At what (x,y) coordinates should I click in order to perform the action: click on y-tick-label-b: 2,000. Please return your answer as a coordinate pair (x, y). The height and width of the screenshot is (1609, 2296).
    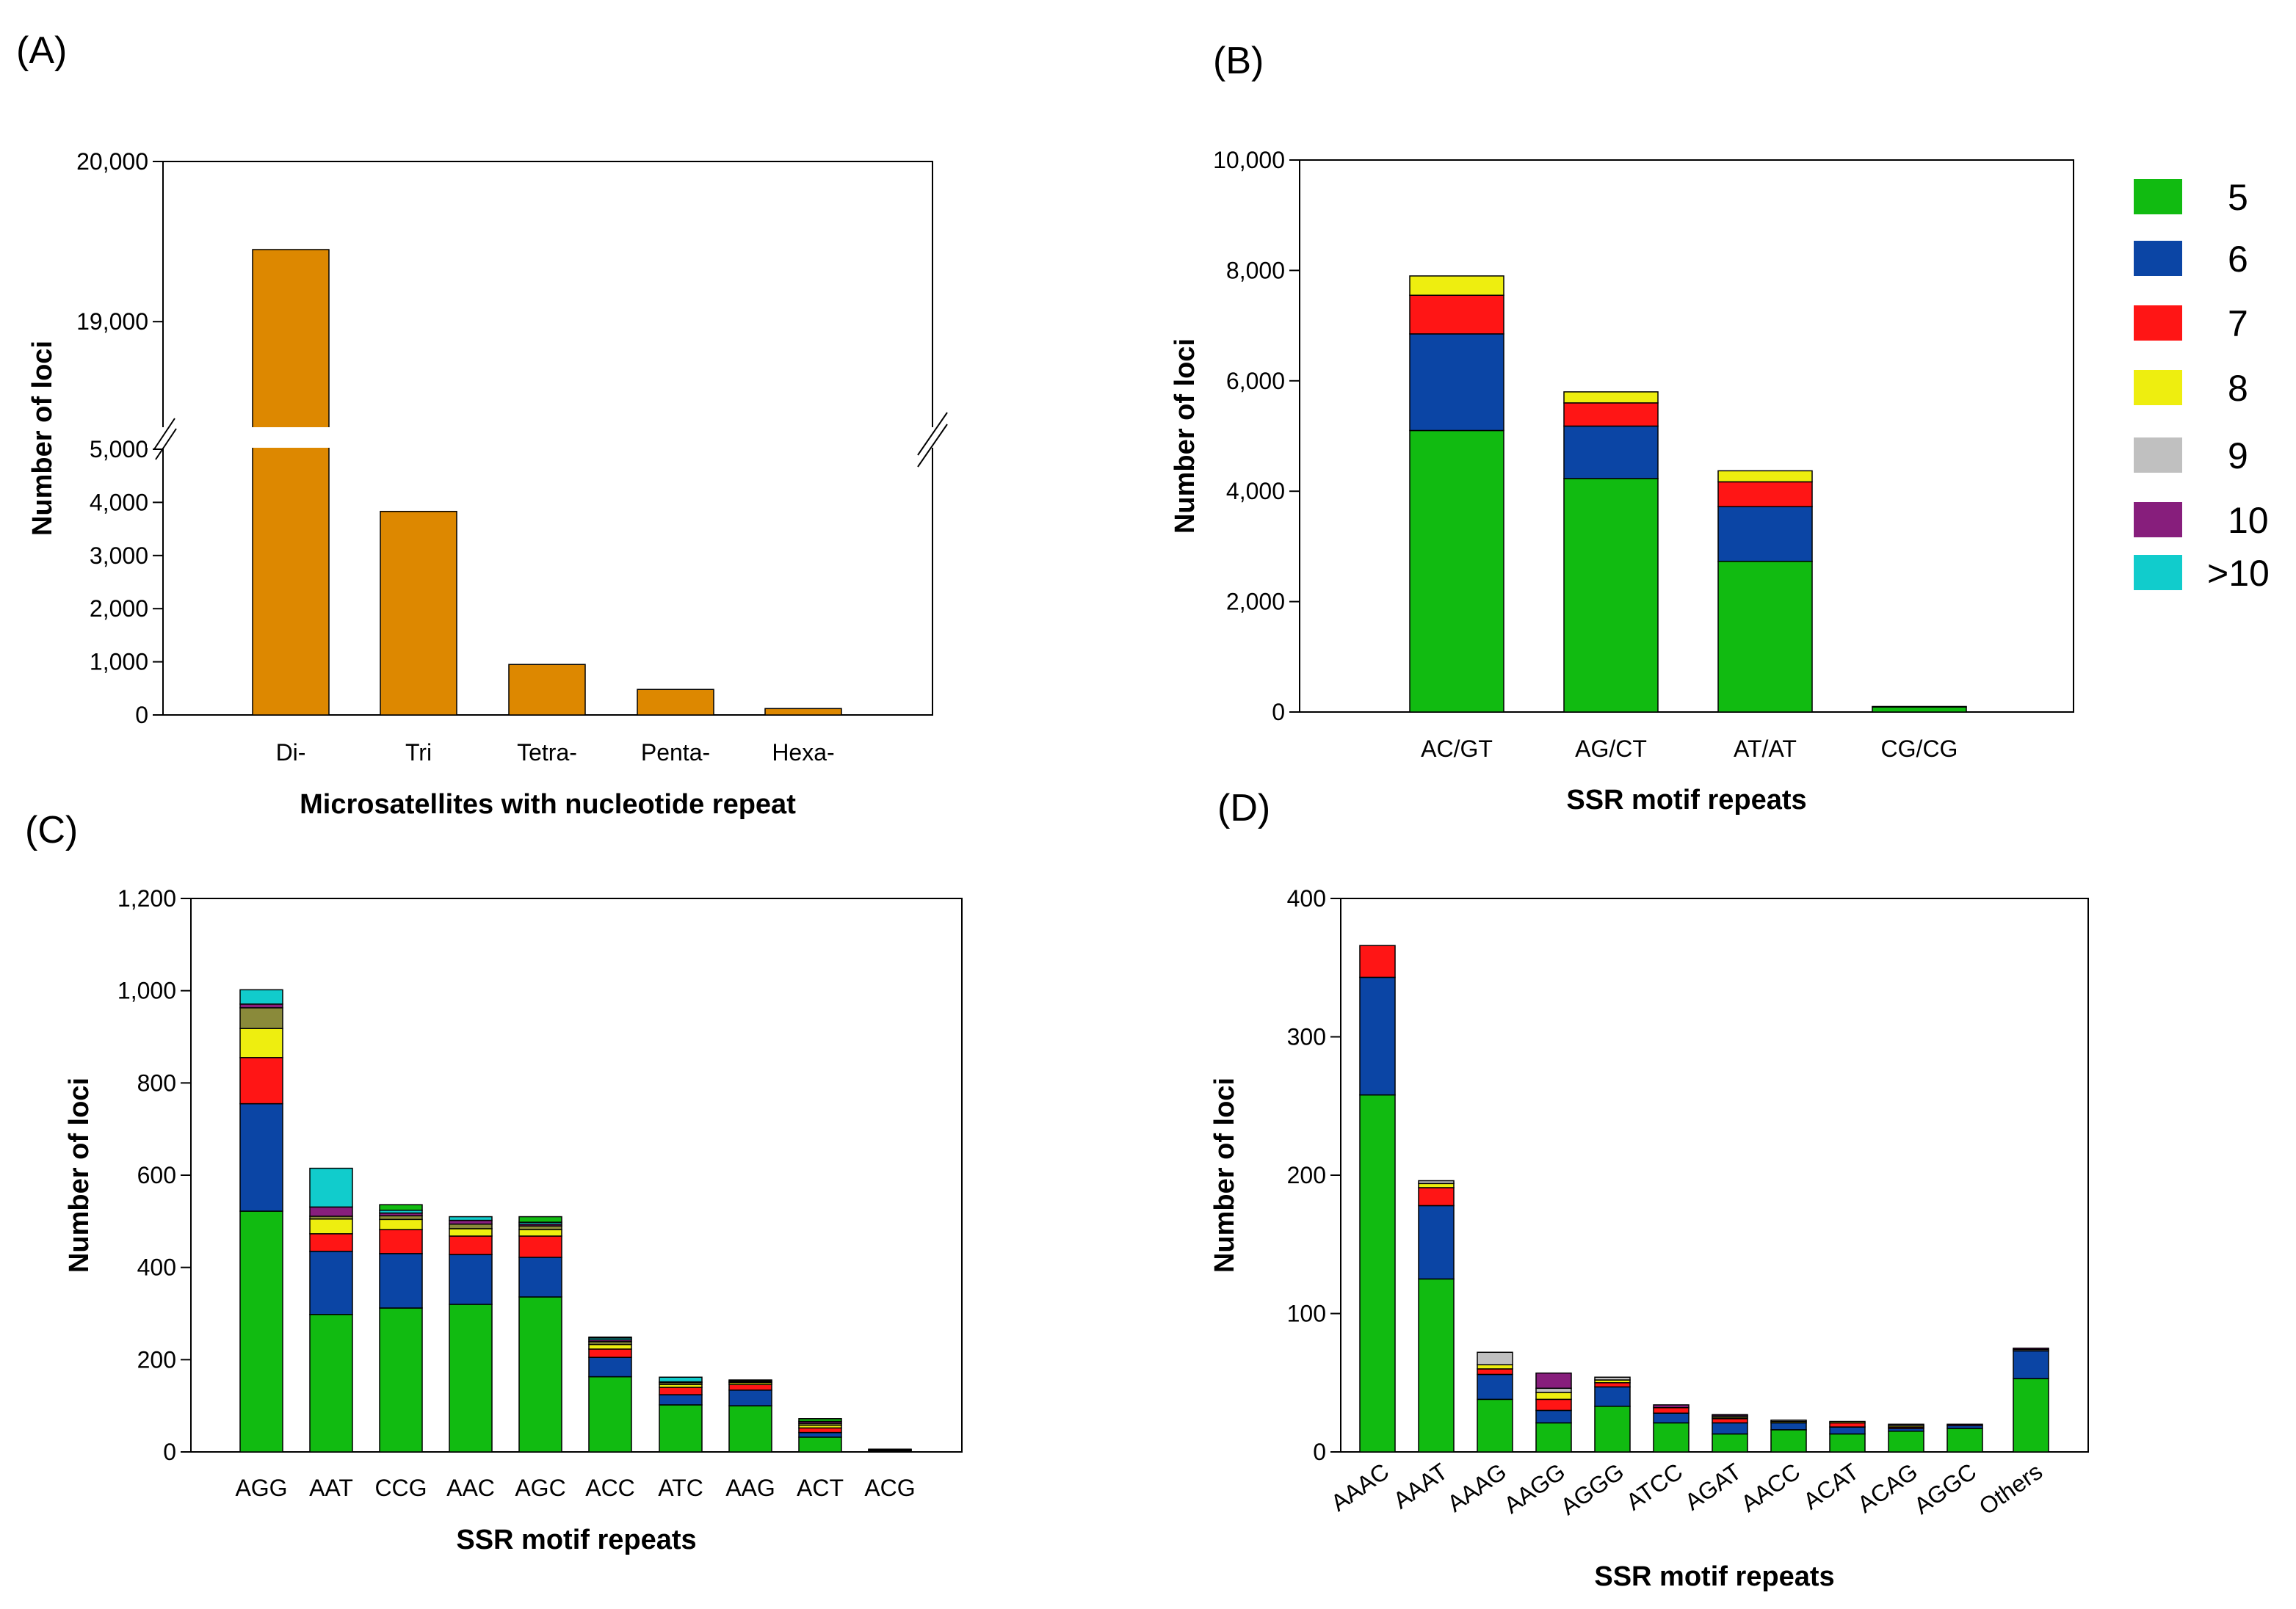
    Looking at the image, I should click on (1255, 602).